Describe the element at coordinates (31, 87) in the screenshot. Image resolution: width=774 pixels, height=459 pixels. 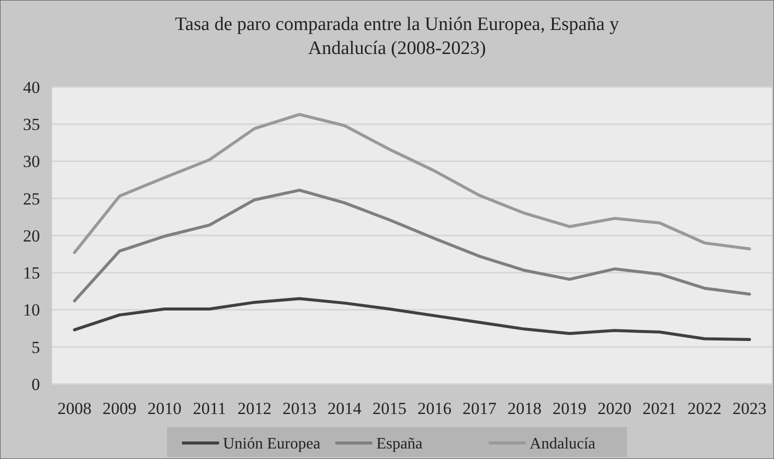
I see `y-tick-label: 40` at that location.